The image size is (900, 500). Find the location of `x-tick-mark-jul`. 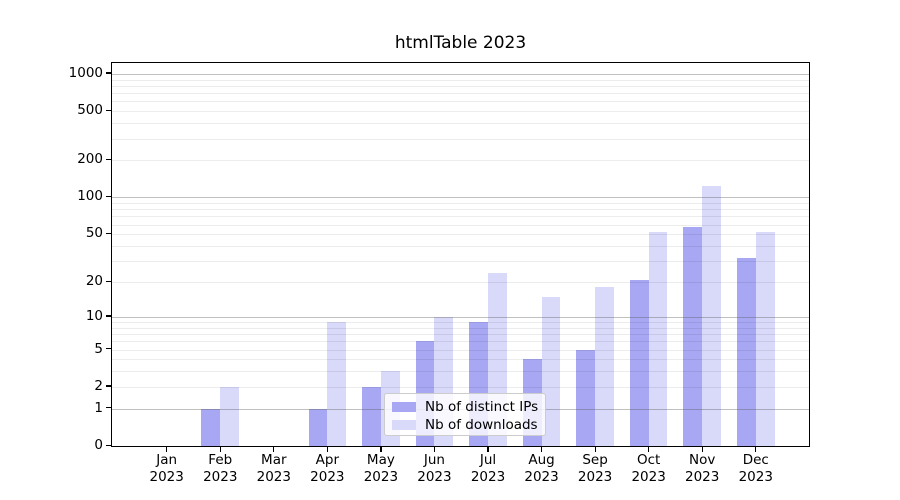

x-tick-mark-jul is located at coordinates (488, 449).